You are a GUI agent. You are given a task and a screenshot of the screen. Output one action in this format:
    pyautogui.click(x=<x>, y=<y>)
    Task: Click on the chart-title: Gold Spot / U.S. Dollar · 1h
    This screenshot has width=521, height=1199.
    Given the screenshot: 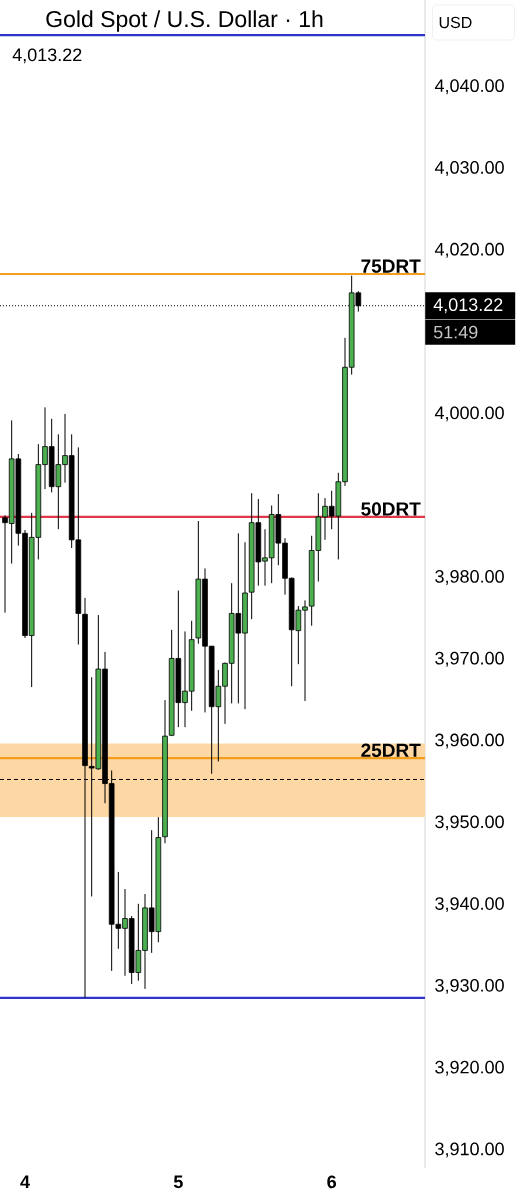 What is the action you would take?
    pyautogui.click(x=184, y=21)
    